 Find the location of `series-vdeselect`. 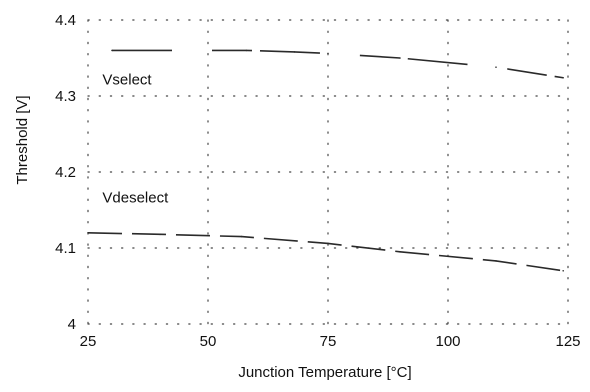

series-vdeselect is located at coordinates (325, 252).